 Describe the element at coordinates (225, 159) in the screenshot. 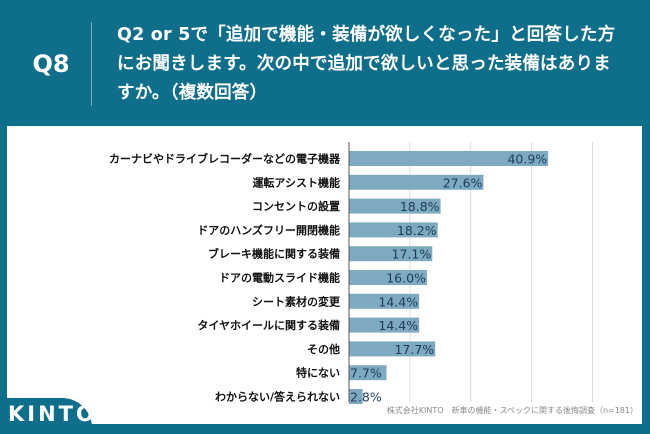

I see `category-label: カーナビやドライブレコーダーなどの電子機器` at that location.